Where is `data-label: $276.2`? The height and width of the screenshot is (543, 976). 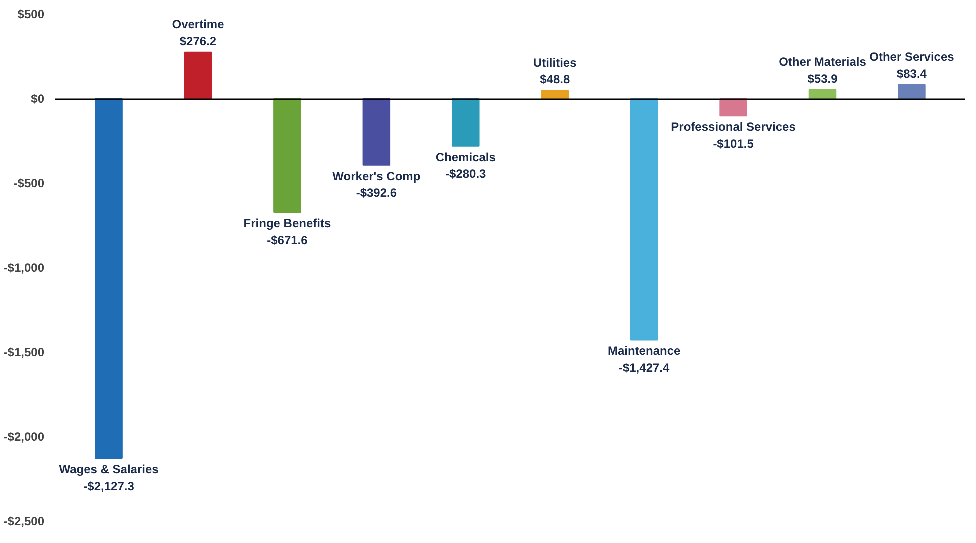
data-label: $276.2 is located at coordinates (198, 41).